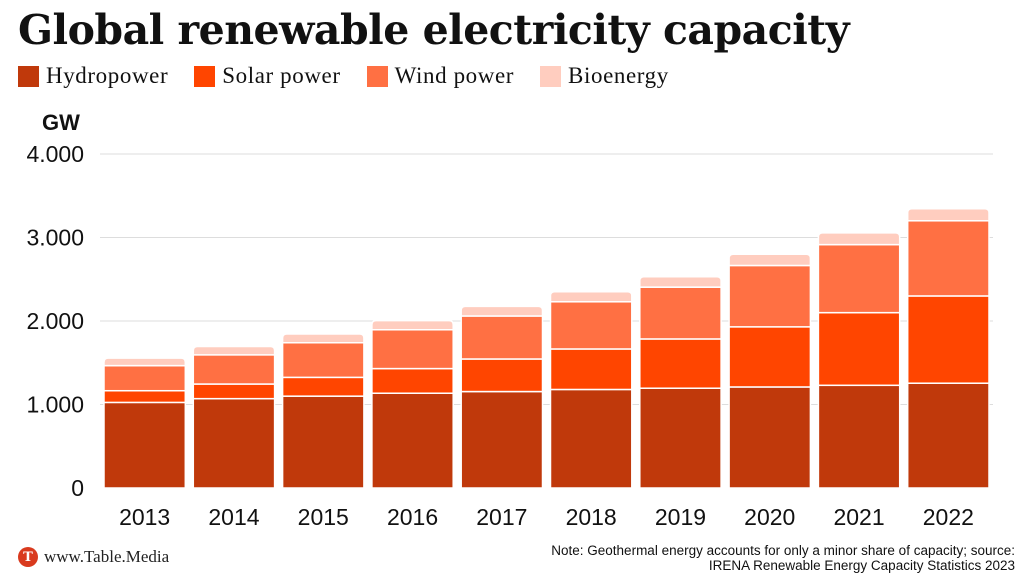  Describe the element at coordinates (501, 517) in the screenshot. I see `x-tick-label: 2017` at that location.